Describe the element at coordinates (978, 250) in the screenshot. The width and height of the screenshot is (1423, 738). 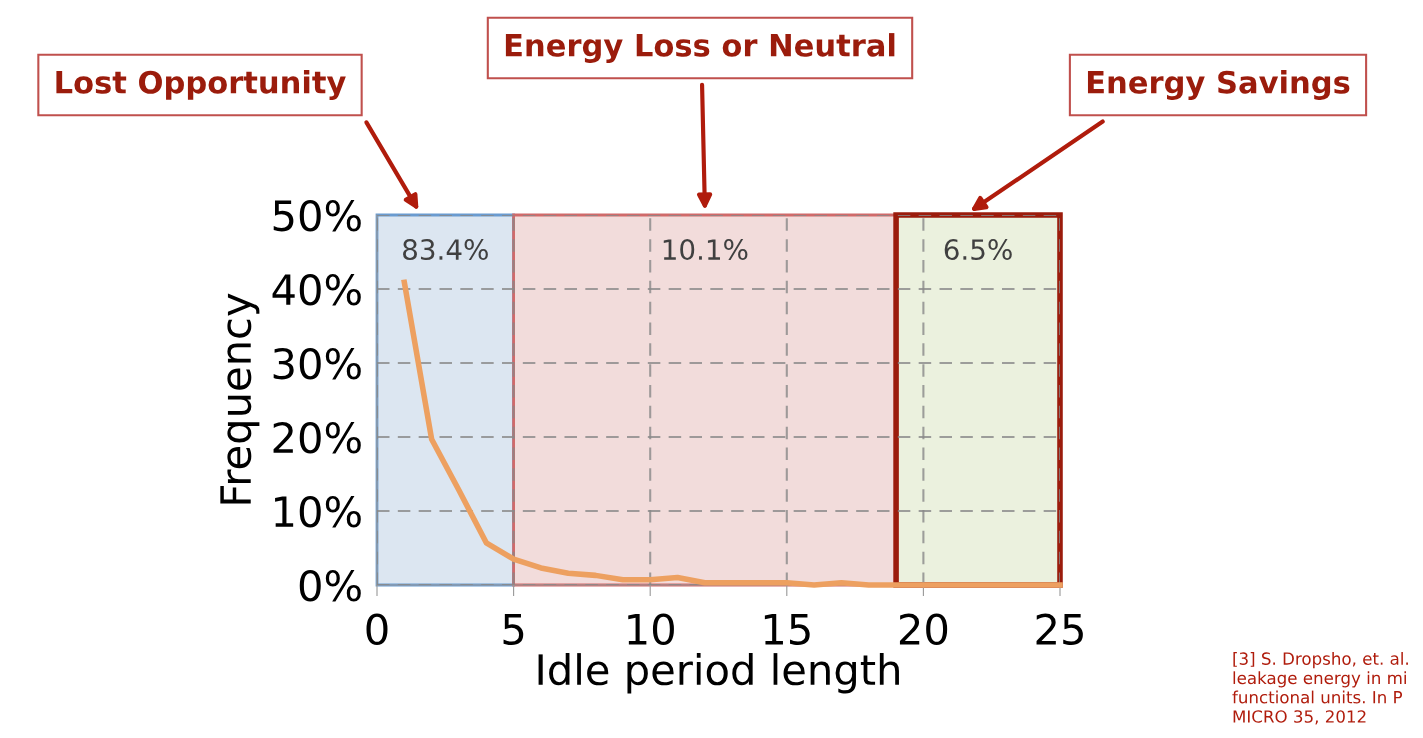
I see `band-label: 6.5%` at that location.